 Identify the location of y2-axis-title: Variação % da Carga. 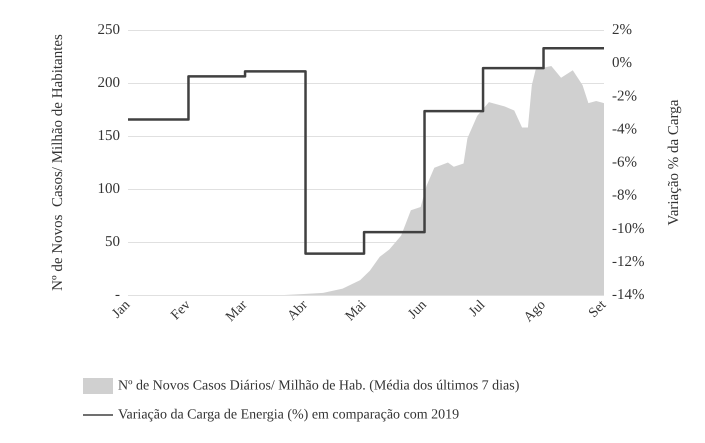
(674, 162).